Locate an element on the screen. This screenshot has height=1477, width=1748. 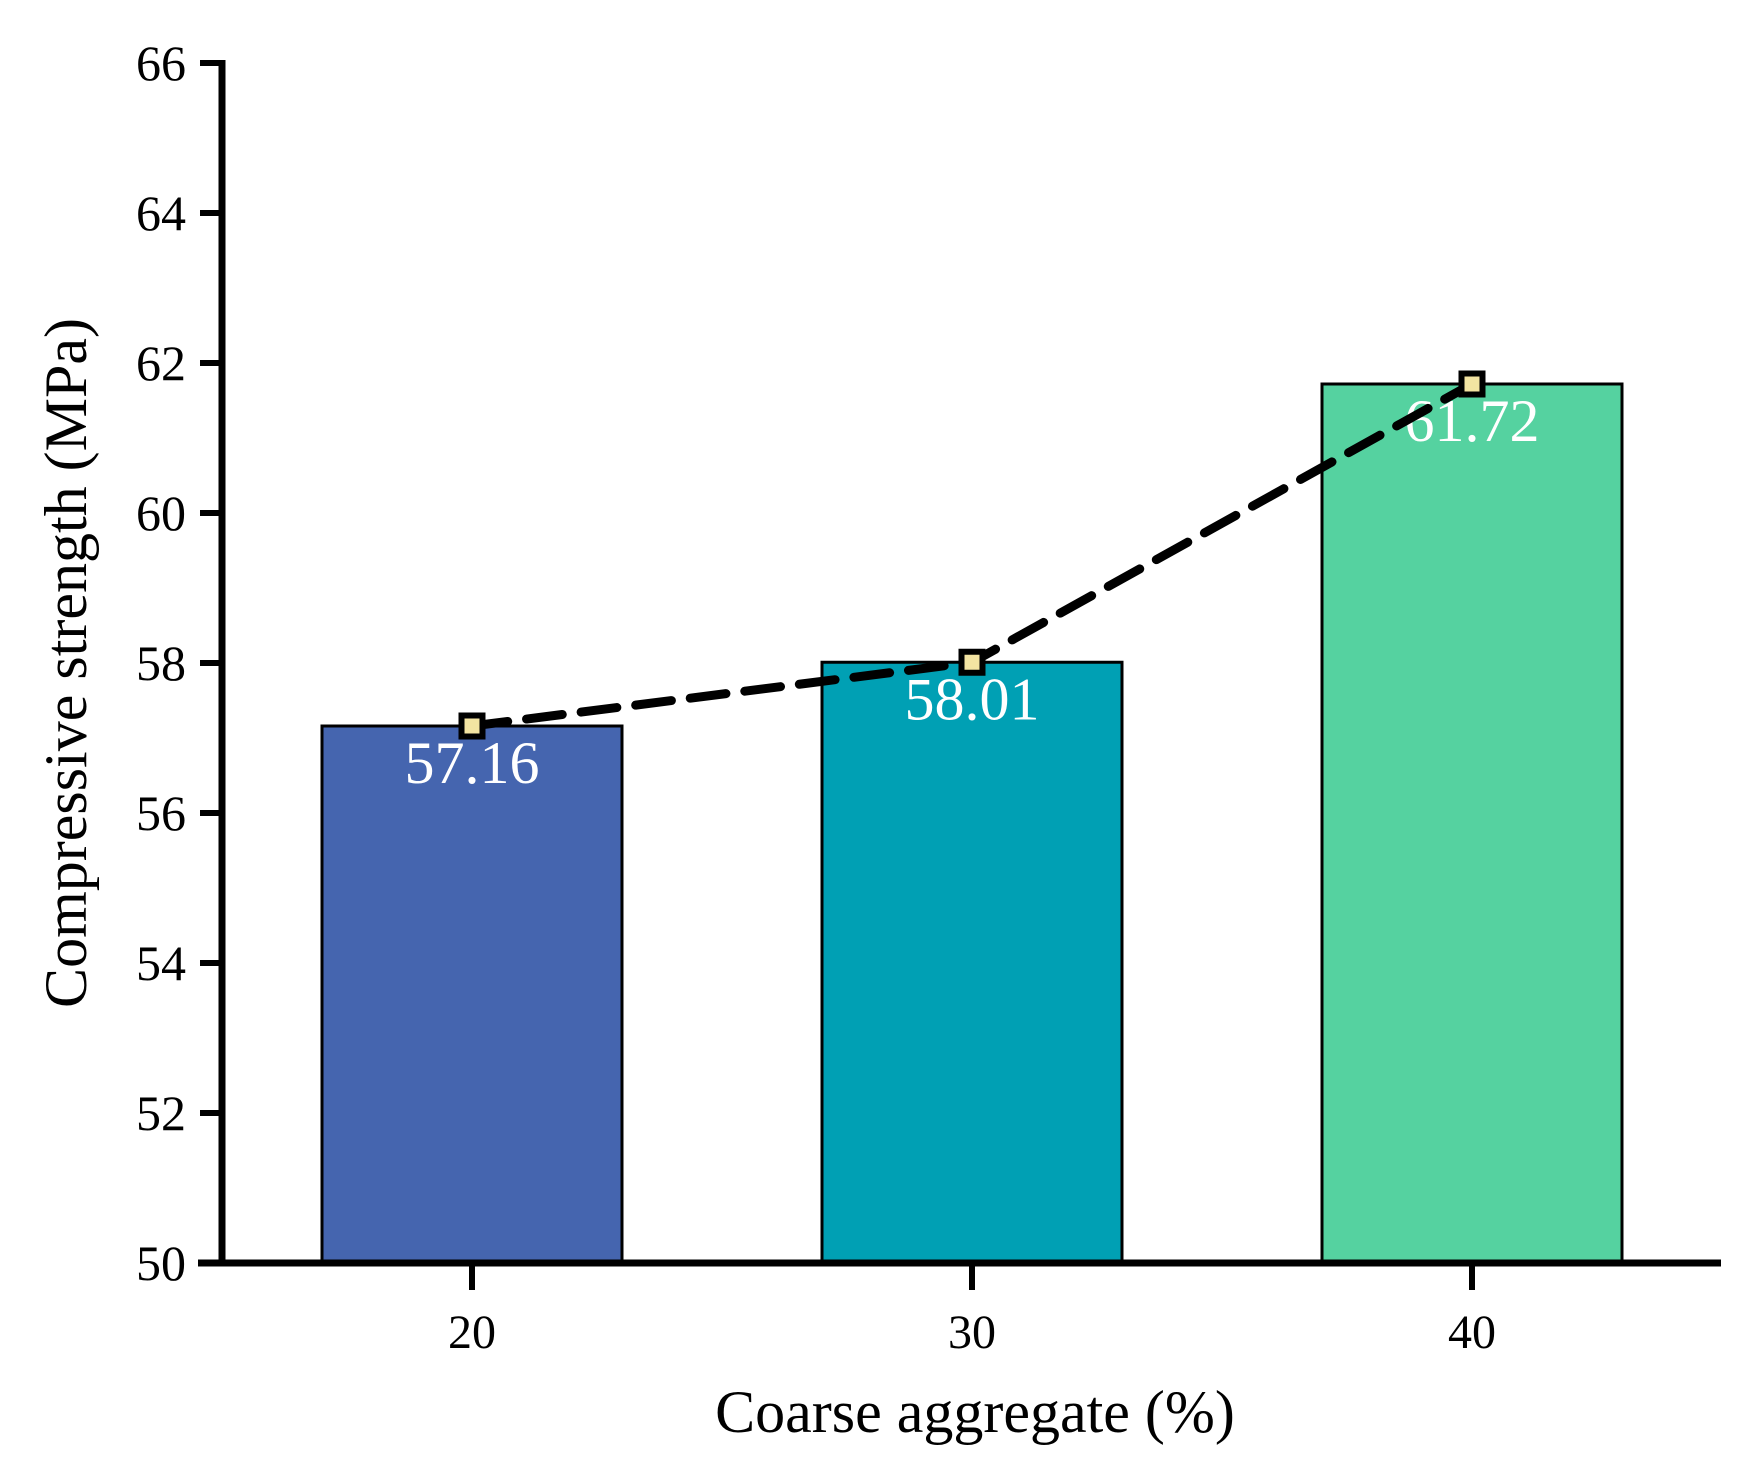
y-tick-label: 64 is located at coordinates (161, 213).